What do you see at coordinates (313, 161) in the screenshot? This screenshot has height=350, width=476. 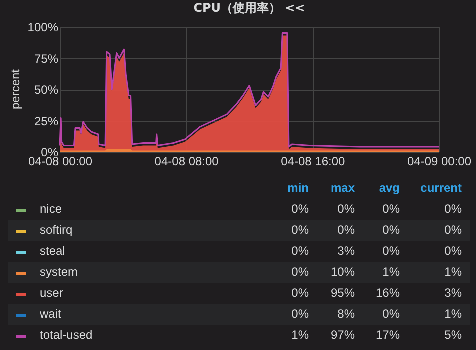 I see `x-tick-label: 04-08 16:00` at bounding box center [313, 161].